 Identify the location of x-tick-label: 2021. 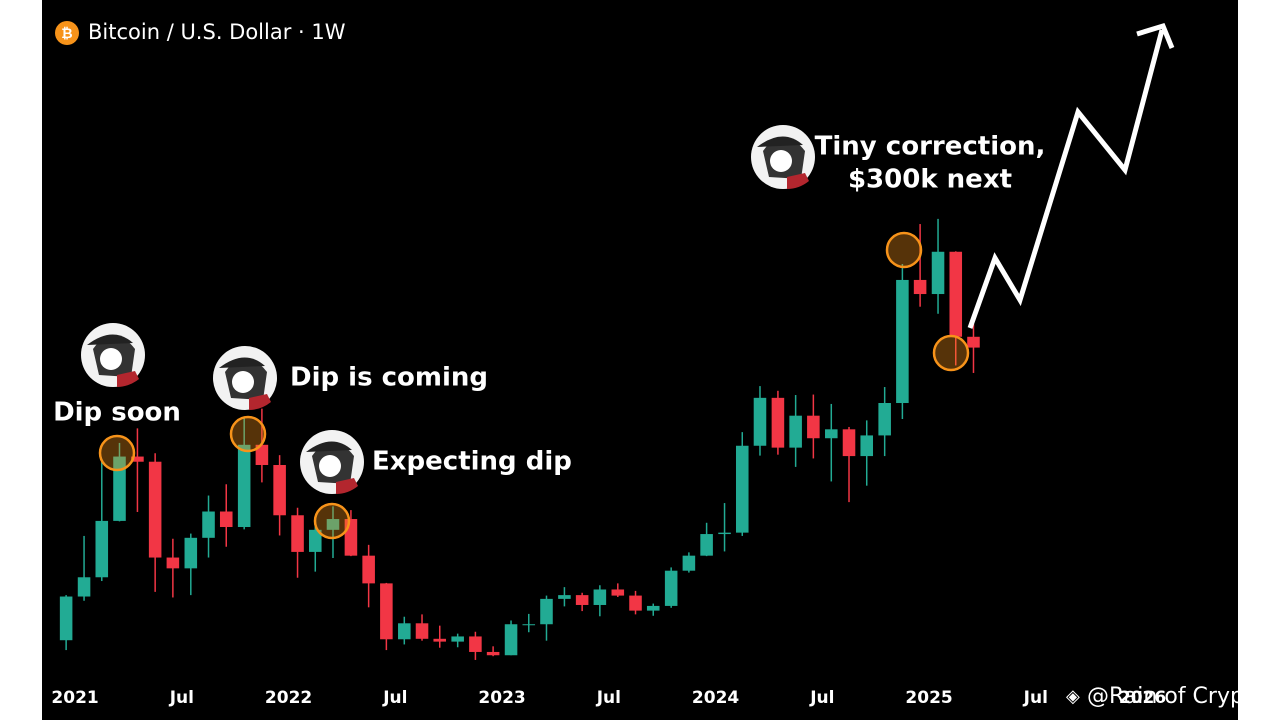
(74, 698).